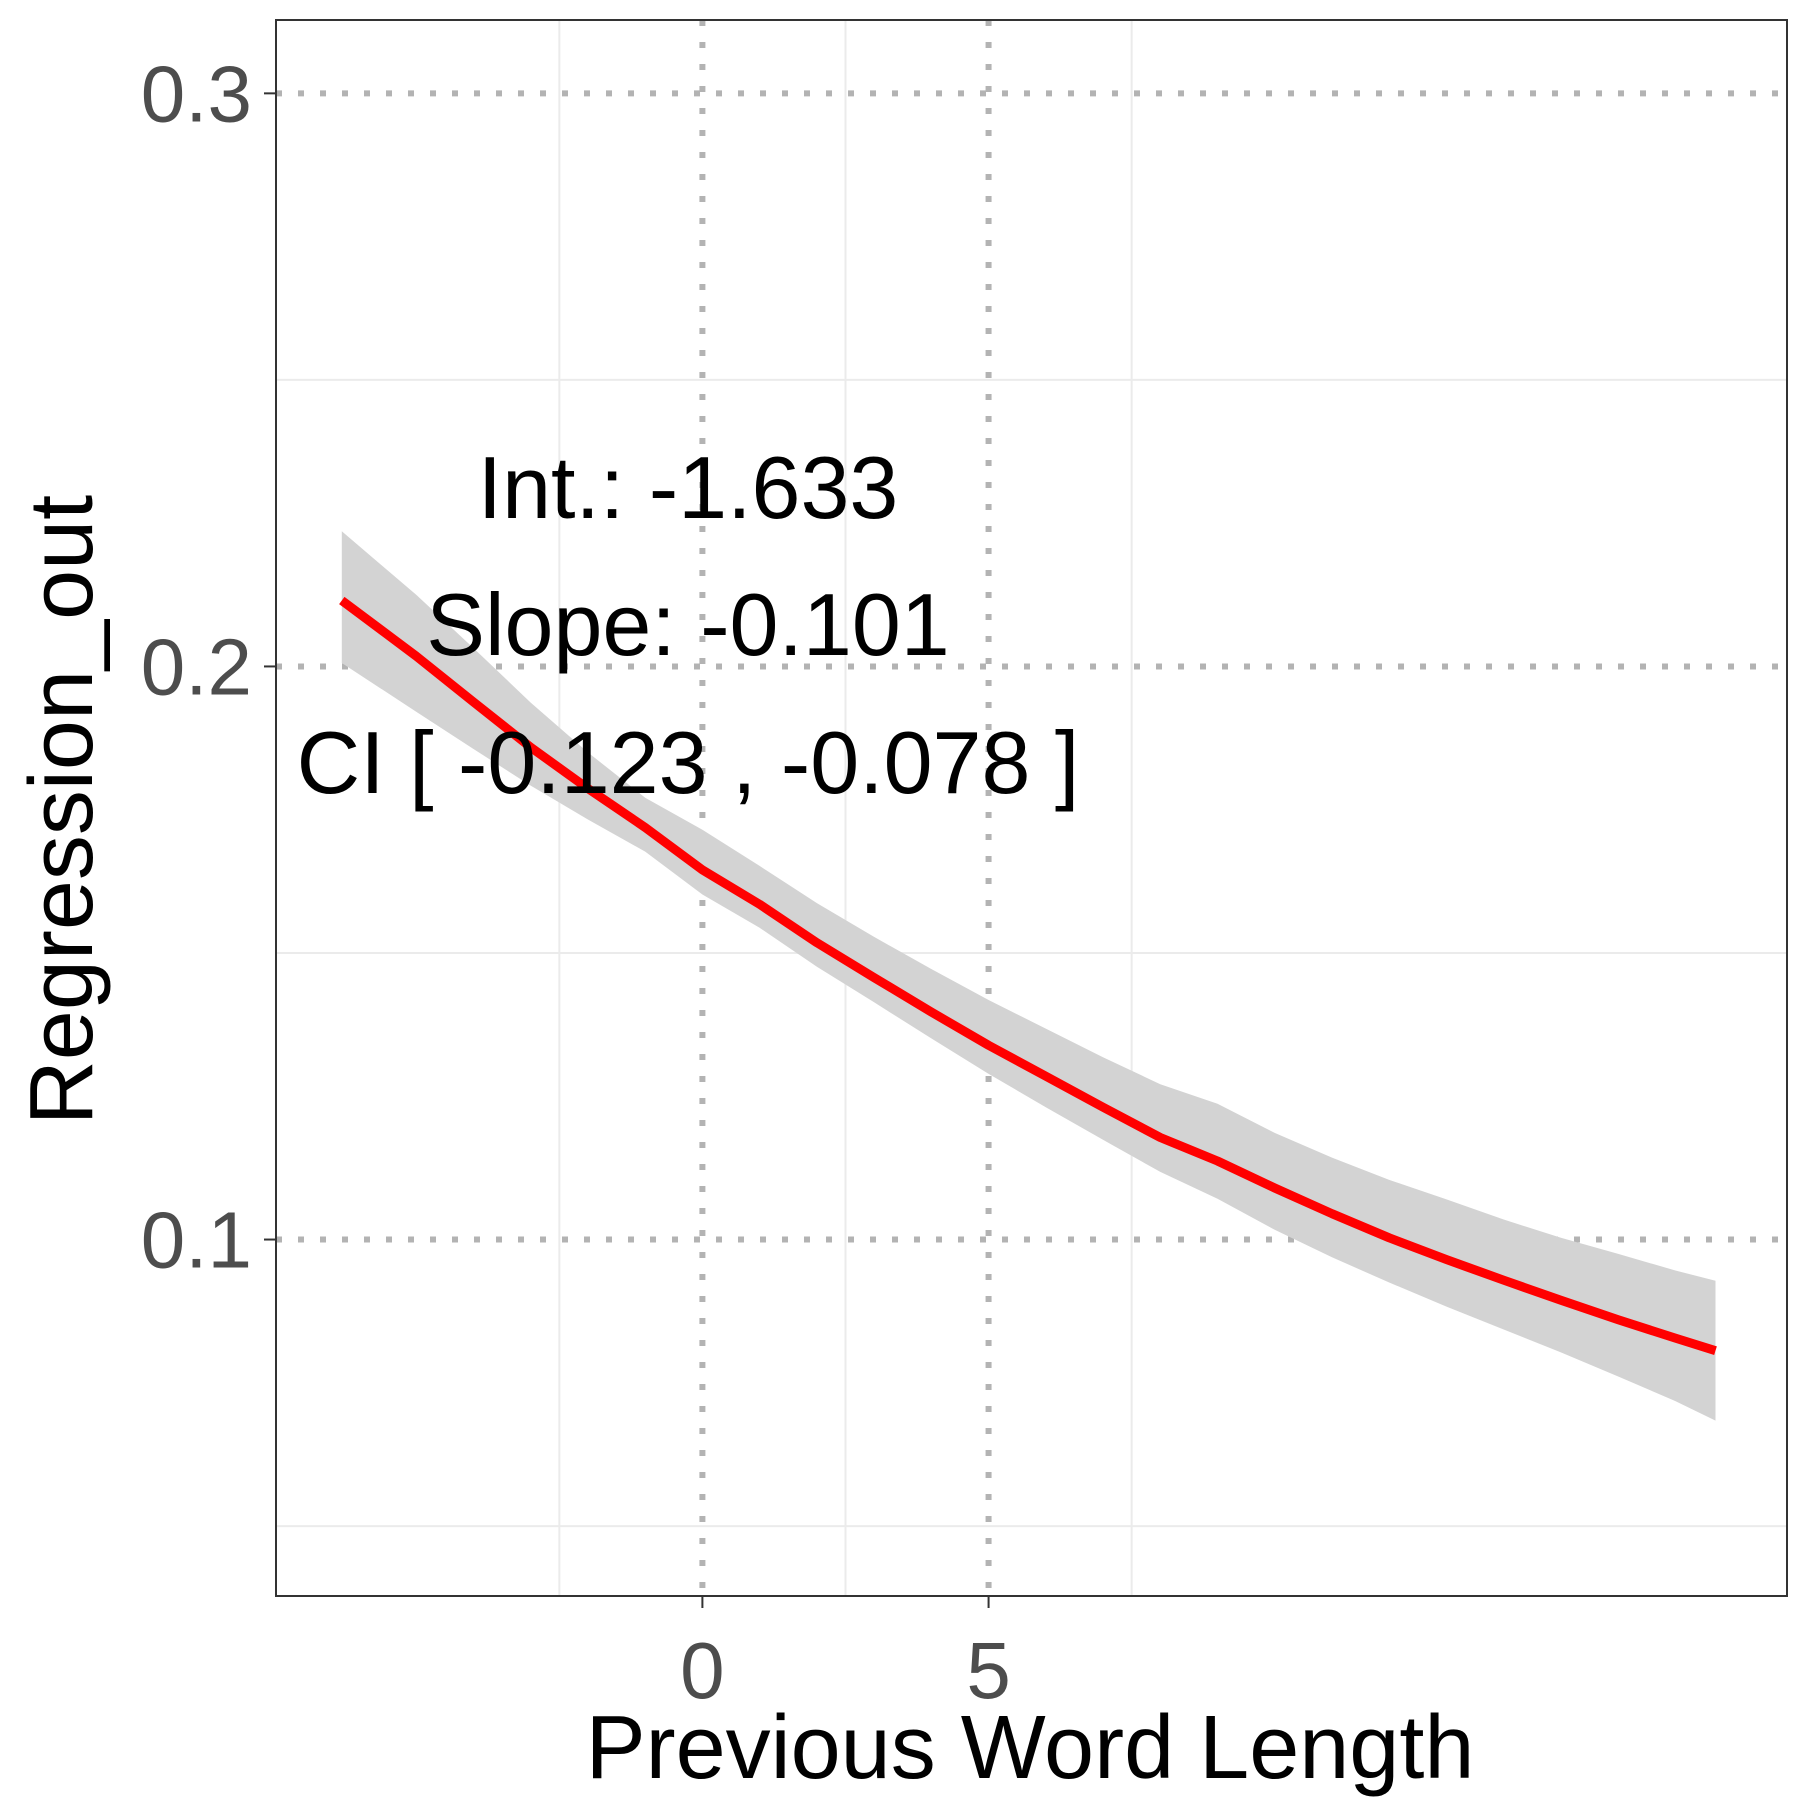  Describe the element at coordinates (196, 666) in the screenshot. I see `y-tick-label: 0.2` at that location.